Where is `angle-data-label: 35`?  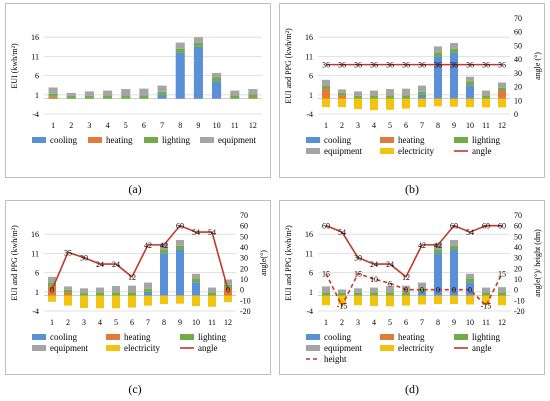 angle-data-label: 35 is located at coordinates (68, 252).